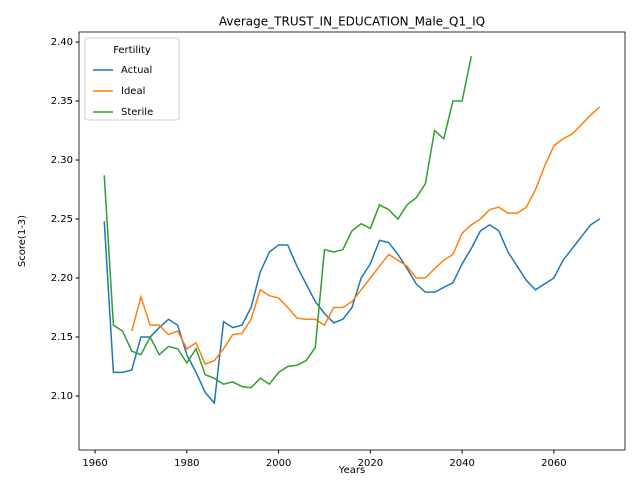 The width and height of the screenshot is (640, 480). Describe the element at coordinates (352, 22) in the screenshot. I see `chart-title: Average_TRUST_IN_EDUCATION_Male_Q1_IQ` at that location.